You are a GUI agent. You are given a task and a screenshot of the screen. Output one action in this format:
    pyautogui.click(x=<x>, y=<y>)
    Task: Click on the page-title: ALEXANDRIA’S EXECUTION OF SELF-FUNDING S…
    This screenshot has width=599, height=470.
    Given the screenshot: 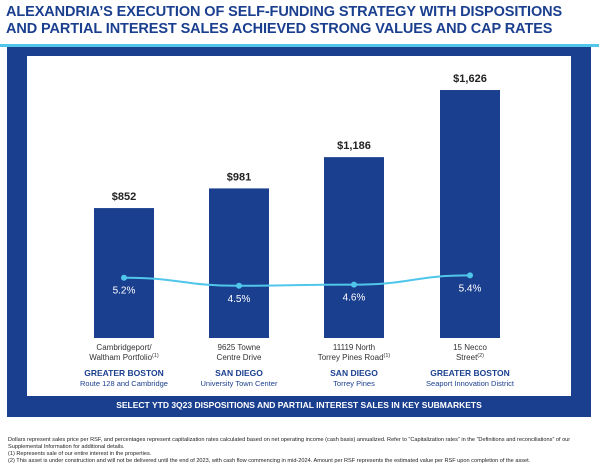 What is the action you would take?
    pyautogui.click(x=301, y=21)
    